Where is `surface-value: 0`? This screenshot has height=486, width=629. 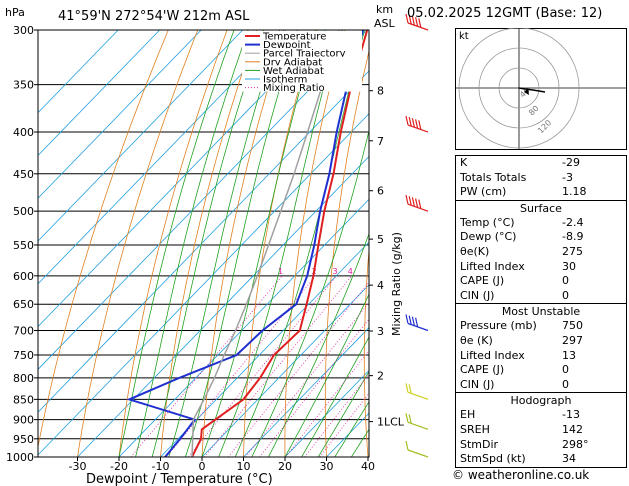
surface-value: 0 is located at coordinates (565, 281).